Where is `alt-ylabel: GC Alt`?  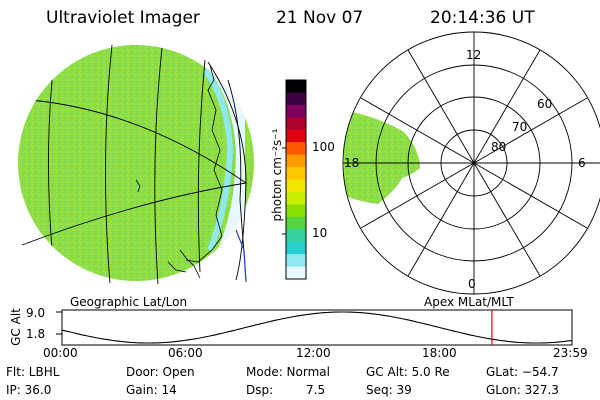
alt-ylabel: GC Alt is located at coordinates (16, 327).